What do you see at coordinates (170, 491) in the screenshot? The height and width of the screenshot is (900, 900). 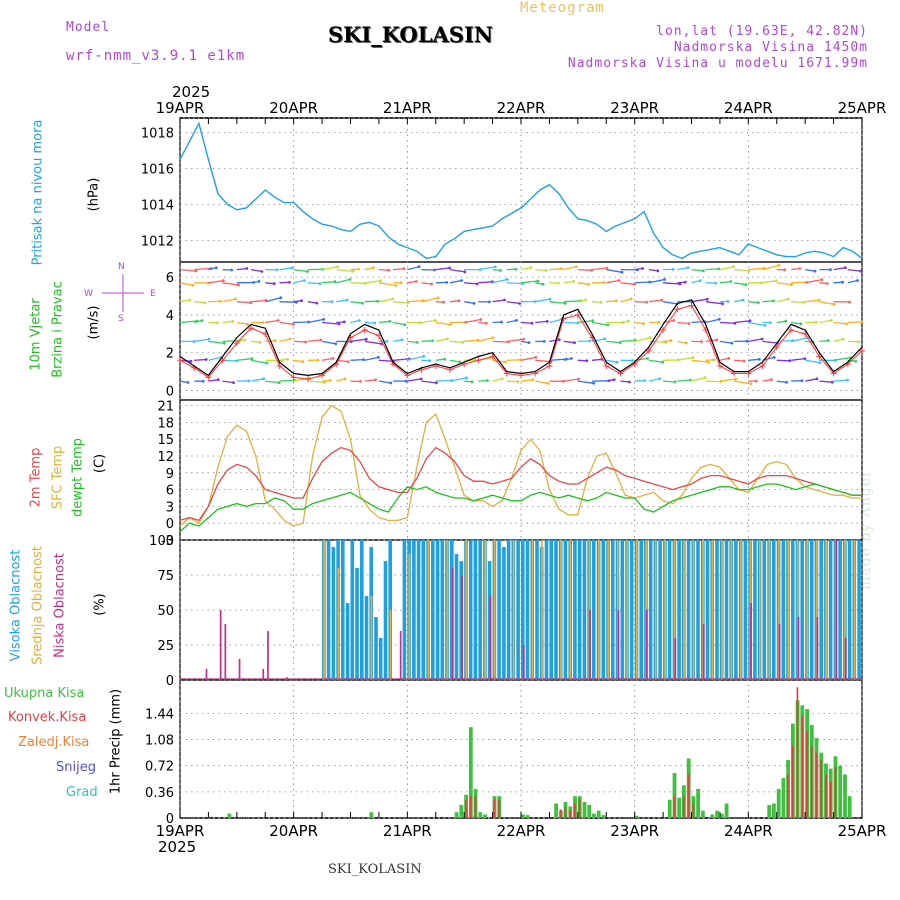 I see `temp-ytick-label: 6` at bounding box center [170, 491].